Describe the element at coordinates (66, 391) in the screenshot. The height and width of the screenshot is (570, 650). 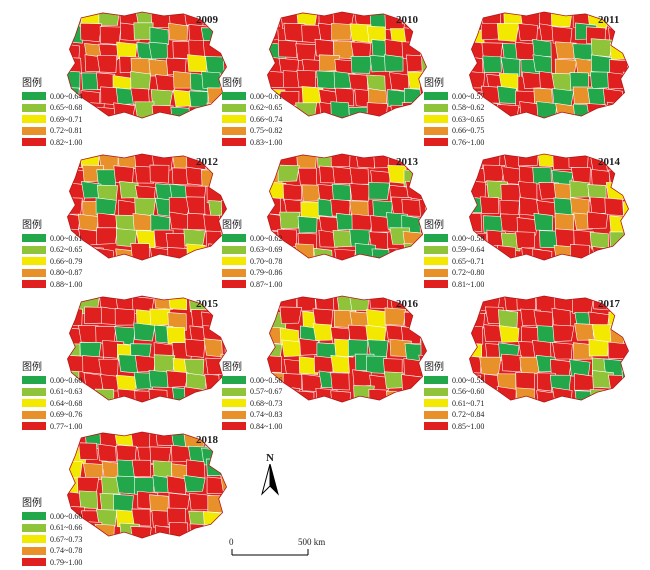
I see `legend-range-label: 0.61~0.63` at that location.